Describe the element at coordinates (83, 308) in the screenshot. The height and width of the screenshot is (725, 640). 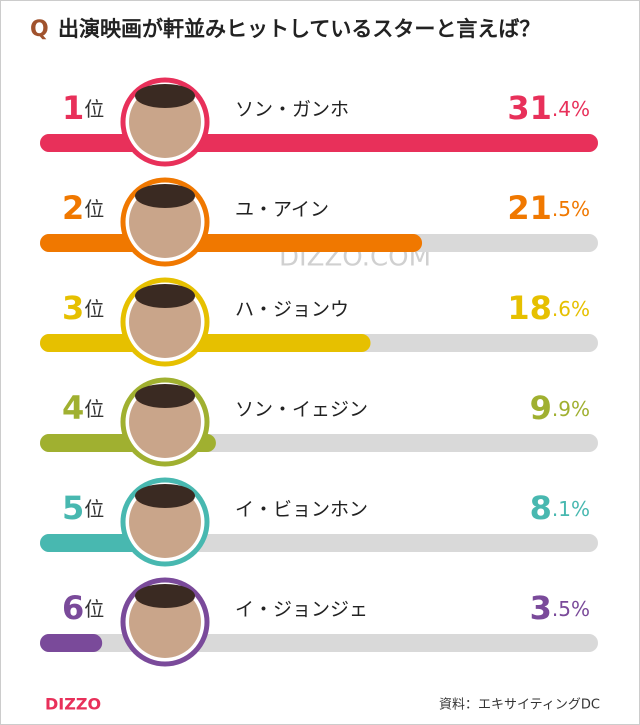
I see `rank: 3位` at that location.